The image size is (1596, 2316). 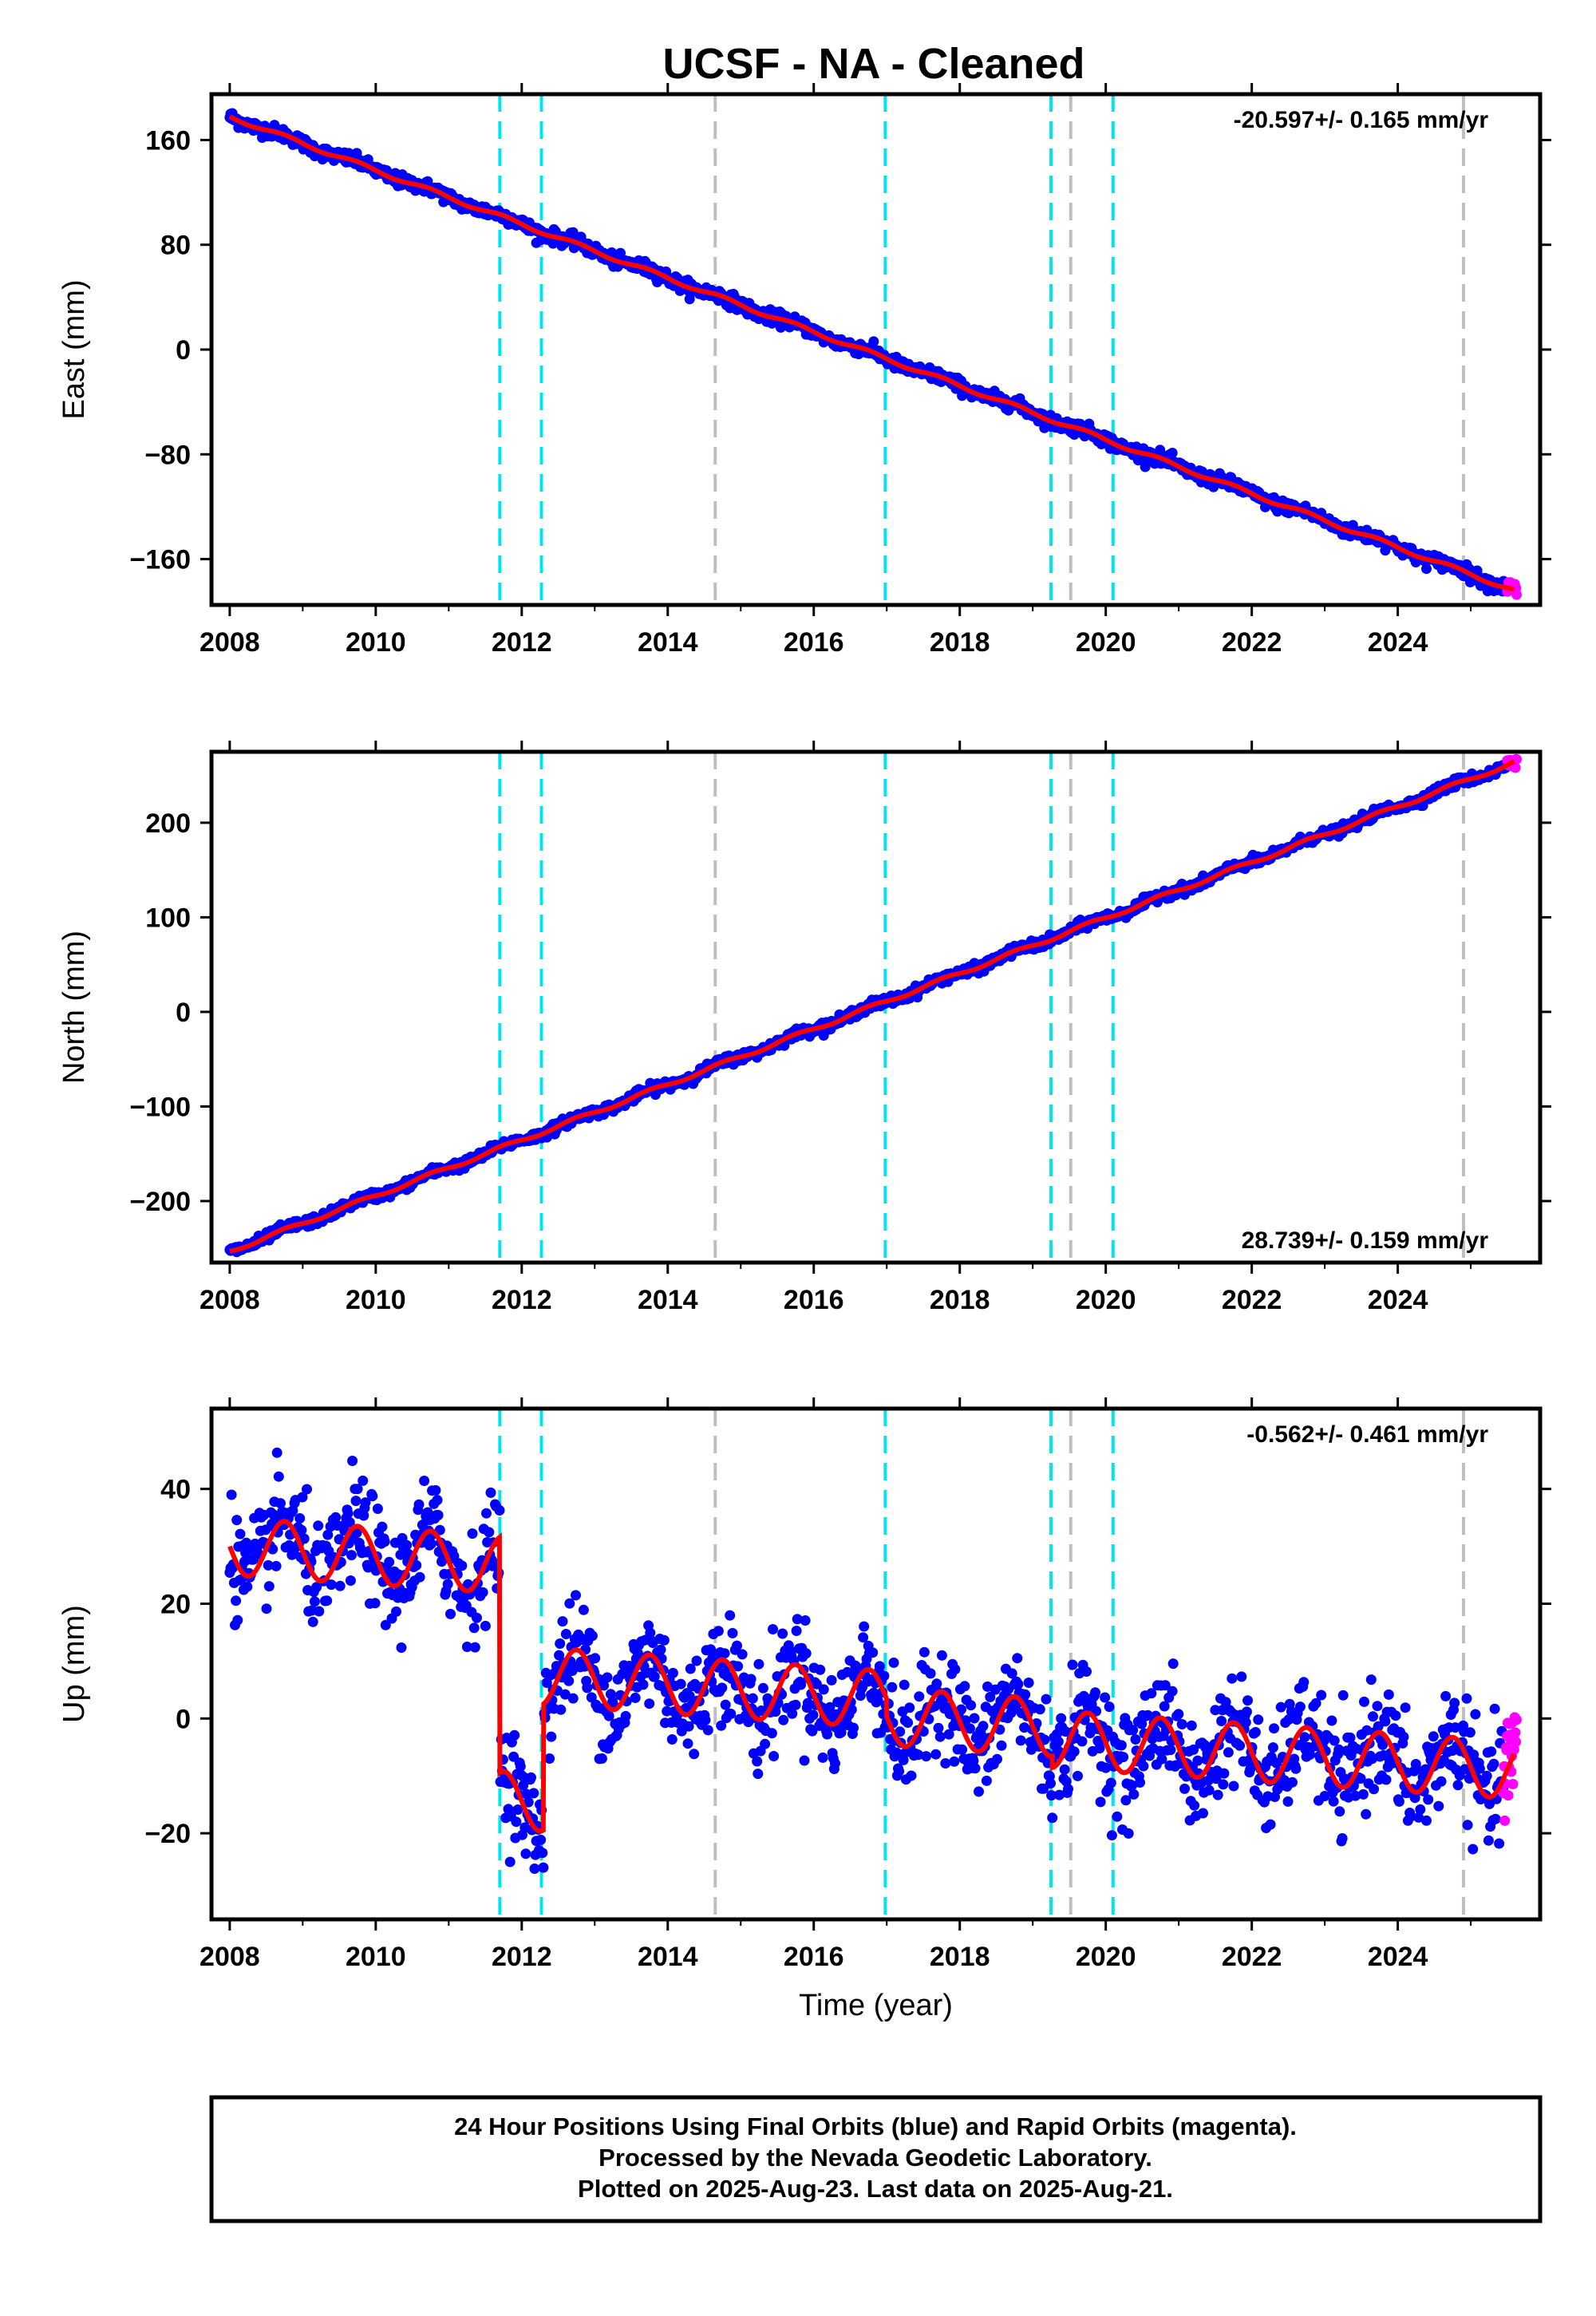 What do you see at coordinates (866, 1660) in the screenshot?
I see `final-orbit-points` at bounding box center [866, 1660].